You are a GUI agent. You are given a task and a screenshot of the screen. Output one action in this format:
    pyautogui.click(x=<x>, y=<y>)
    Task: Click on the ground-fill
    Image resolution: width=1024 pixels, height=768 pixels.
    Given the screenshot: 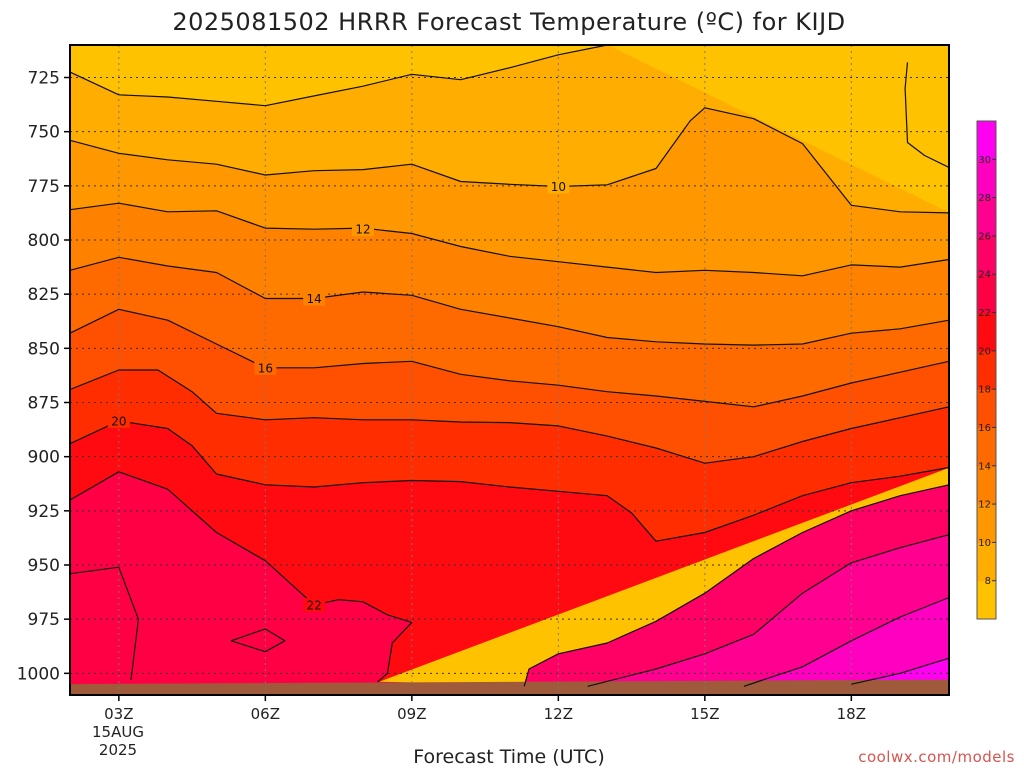 What is the action you would take?
    pyautogui.click(x=509, y=687)
    